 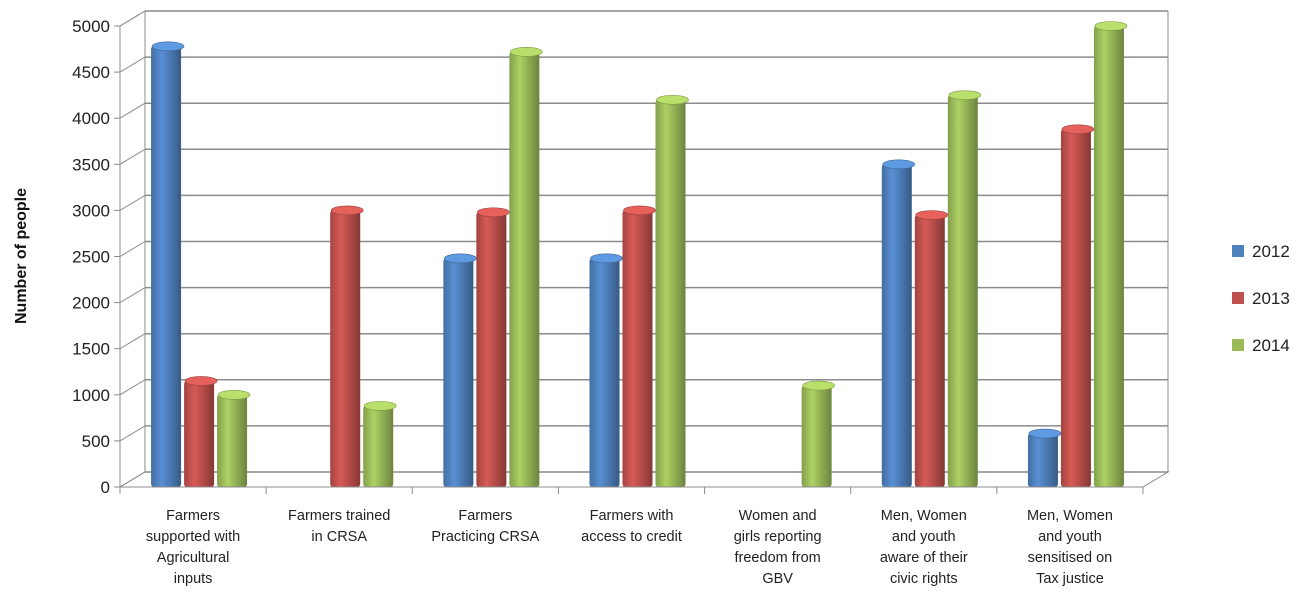 What do you see at coordinates (339, 526) in the screenshot?
I see `category-label: Farmers trained in CRSA` at bounding box center [339, 526].